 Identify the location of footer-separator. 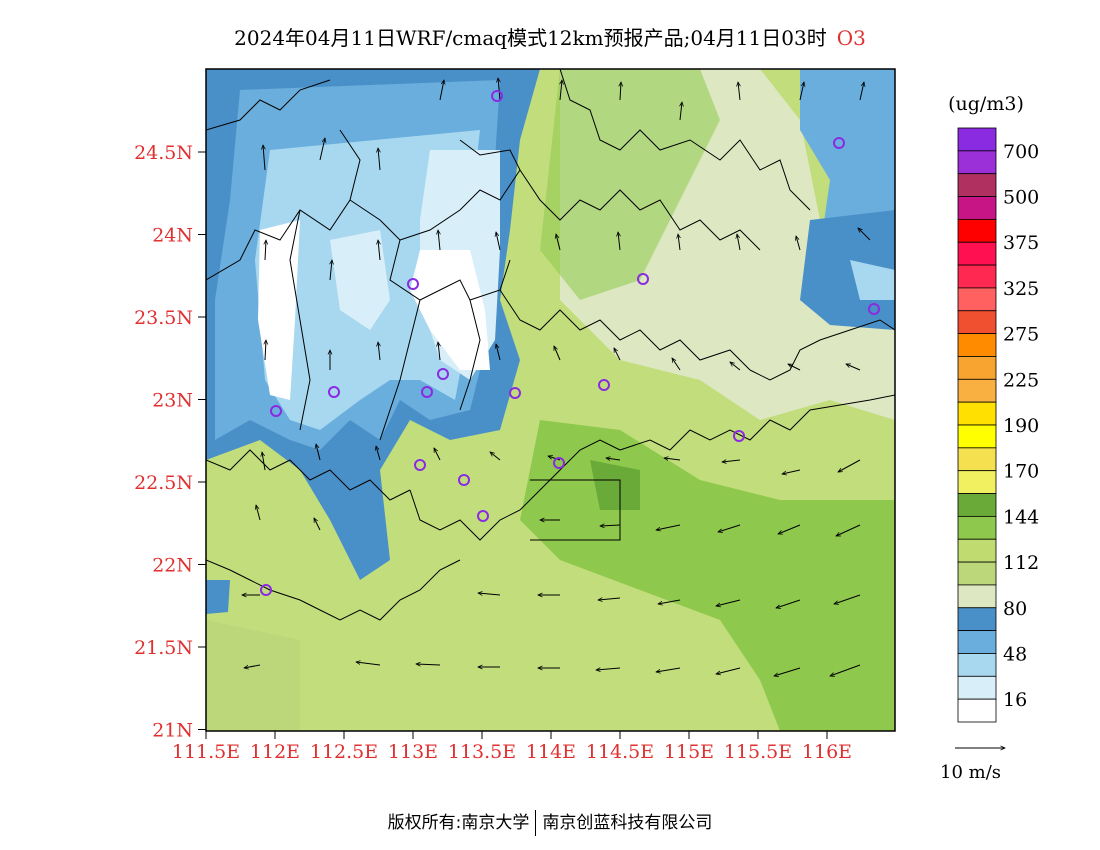
(536, 823).